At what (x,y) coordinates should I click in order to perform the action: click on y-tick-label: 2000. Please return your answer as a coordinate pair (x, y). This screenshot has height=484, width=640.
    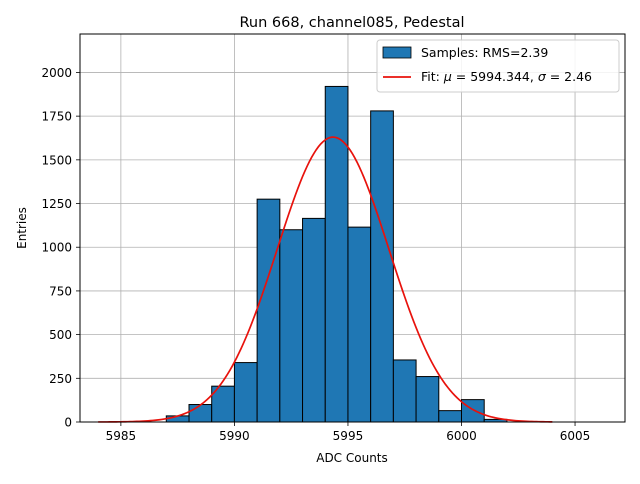
    Looking at the image, I should click on (56, 73).